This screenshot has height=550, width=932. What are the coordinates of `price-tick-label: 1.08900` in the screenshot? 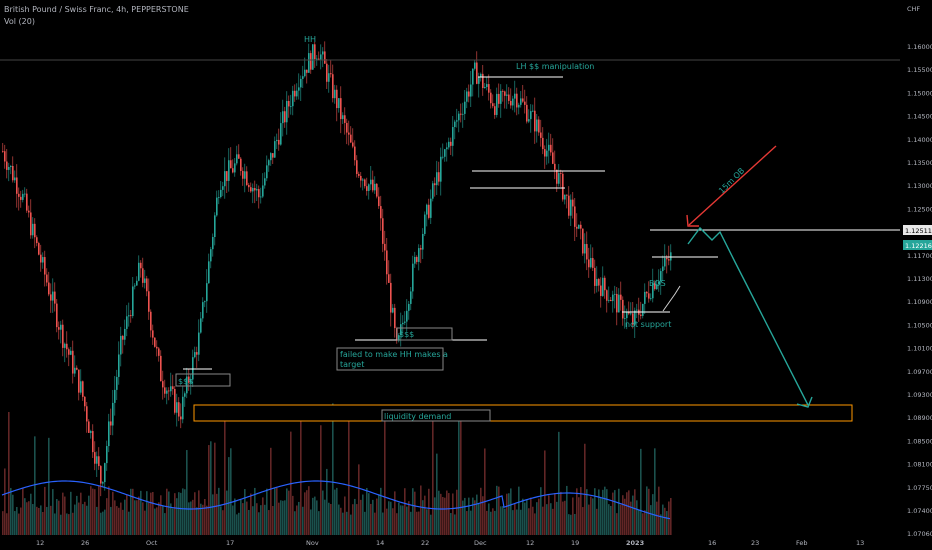 It's located at (919, 418).